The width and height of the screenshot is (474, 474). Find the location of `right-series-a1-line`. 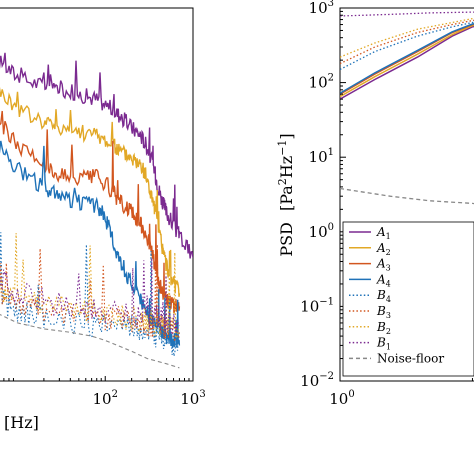

right-series-a1-line is located at coordinates (407, 62).